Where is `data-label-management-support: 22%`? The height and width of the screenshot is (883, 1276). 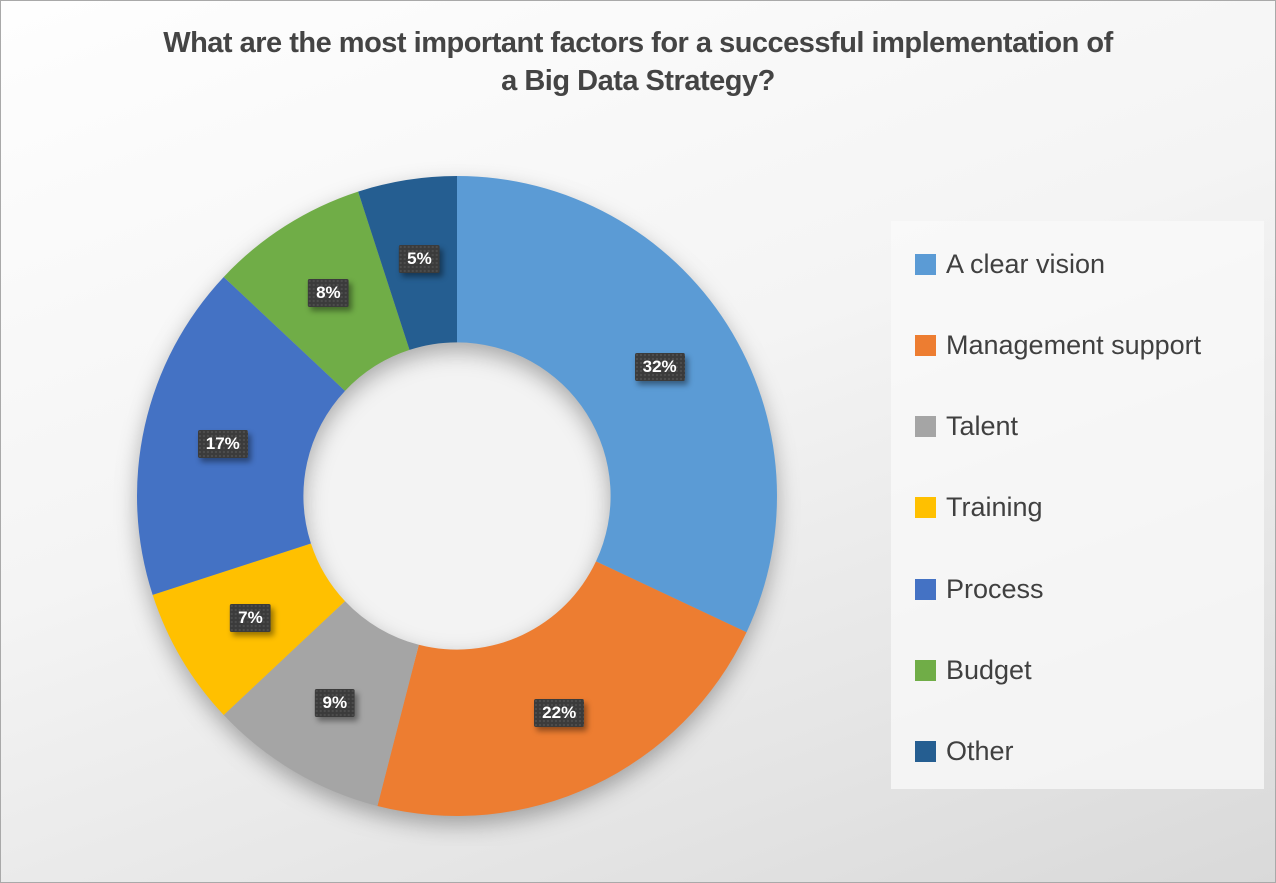 data-label-management-support: 22% is located at coordinates (559, 713).